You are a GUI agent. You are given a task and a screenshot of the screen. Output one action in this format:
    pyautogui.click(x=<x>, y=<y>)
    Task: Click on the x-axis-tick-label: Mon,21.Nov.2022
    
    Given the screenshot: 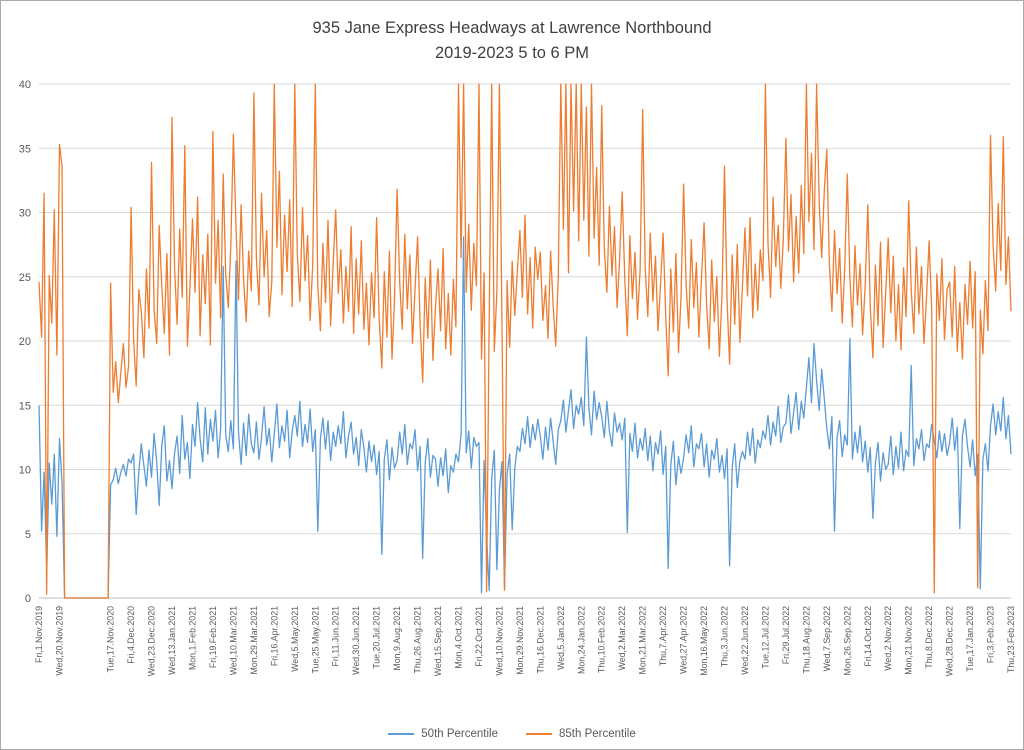 What is the action you would take?
    pyautogui.click(x=909, y=640)
    